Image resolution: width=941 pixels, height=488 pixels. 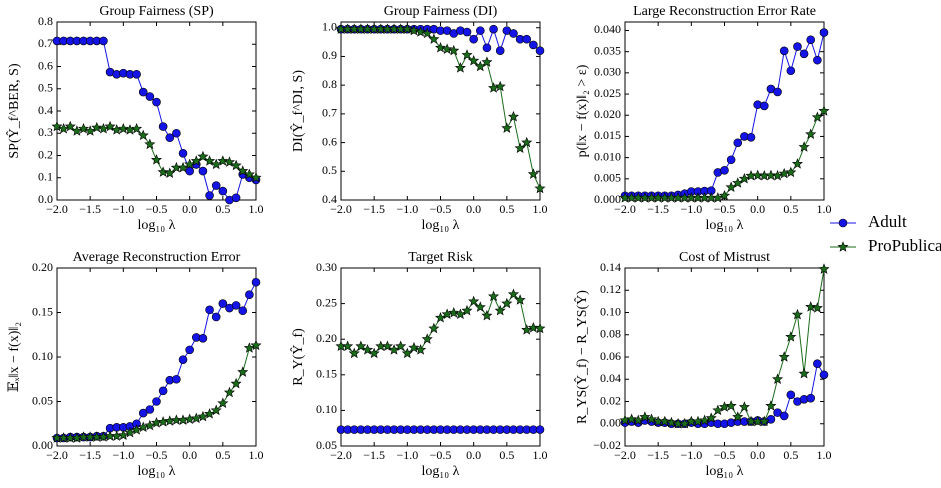 What do you see at coordinates (607, 445) in the screenshot?
I see `y-tick-label: −0.02` at bounding box center [607, 445].